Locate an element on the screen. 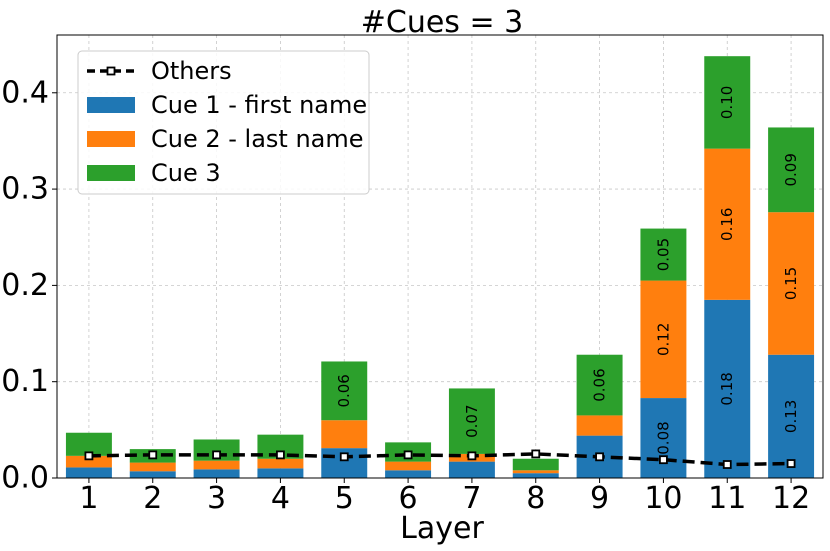  x-tick-label: 1 is located at coordinates (88, 498).